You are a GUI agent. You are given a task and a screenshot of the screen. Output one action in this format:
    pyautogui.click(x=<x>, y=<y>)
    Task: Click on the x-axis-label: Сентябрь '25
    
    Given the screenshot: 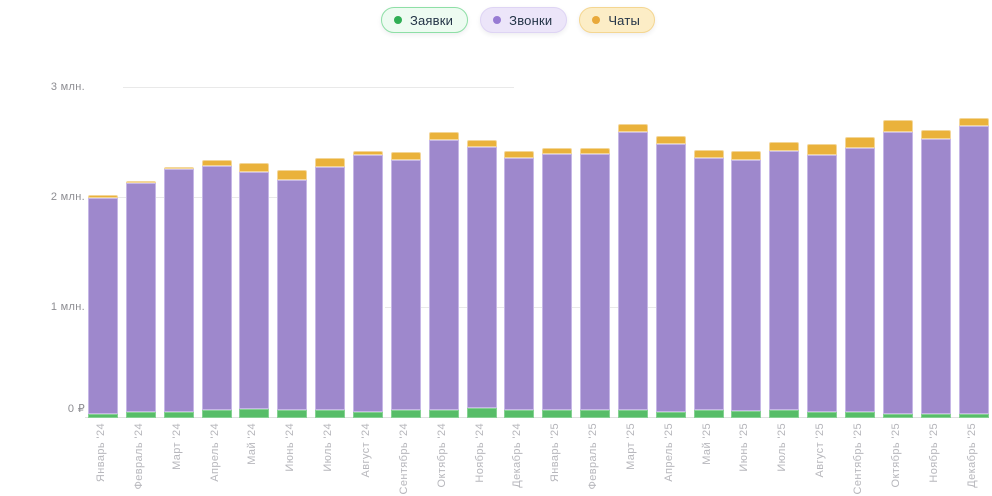 What is the action you would take?
    pyautogui.click(x=858, y=459)
    